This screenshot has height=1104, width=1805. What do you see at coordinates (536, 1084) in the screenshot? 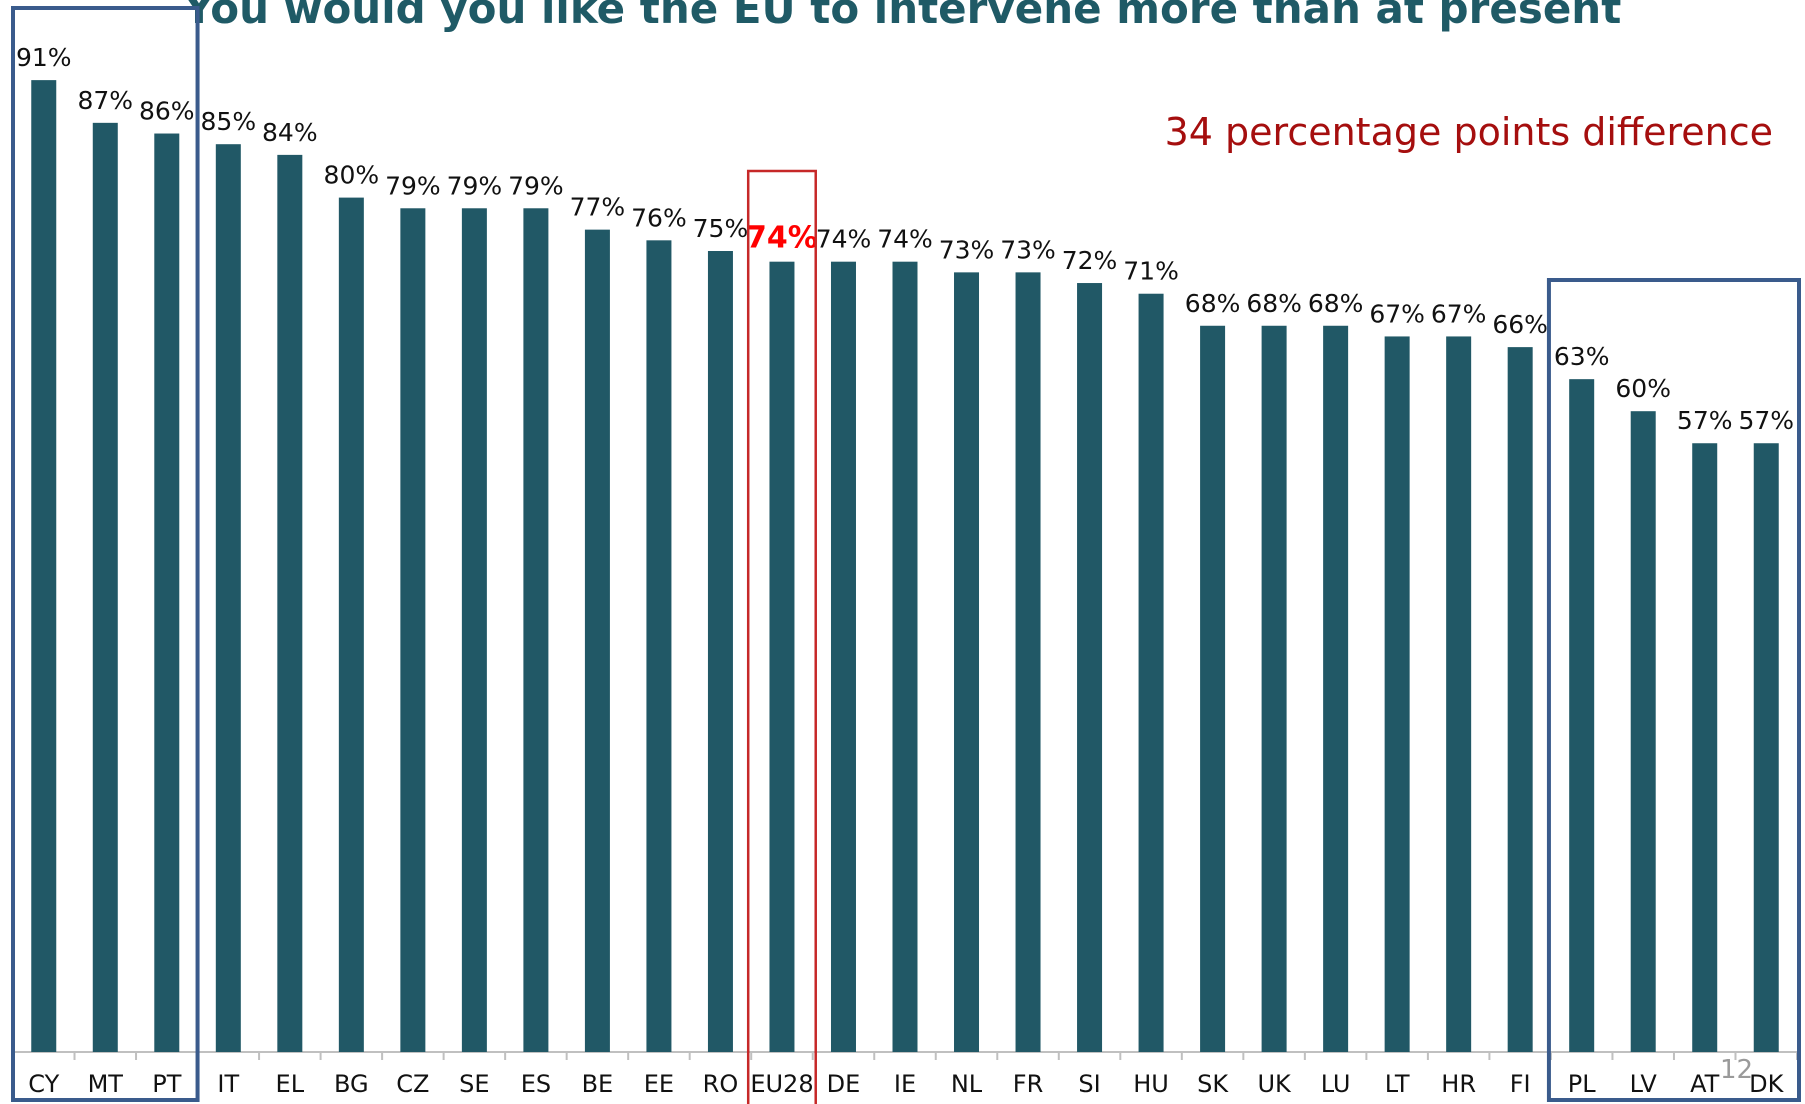
I see `category-label: ES` at bounding box center [536, 1084].